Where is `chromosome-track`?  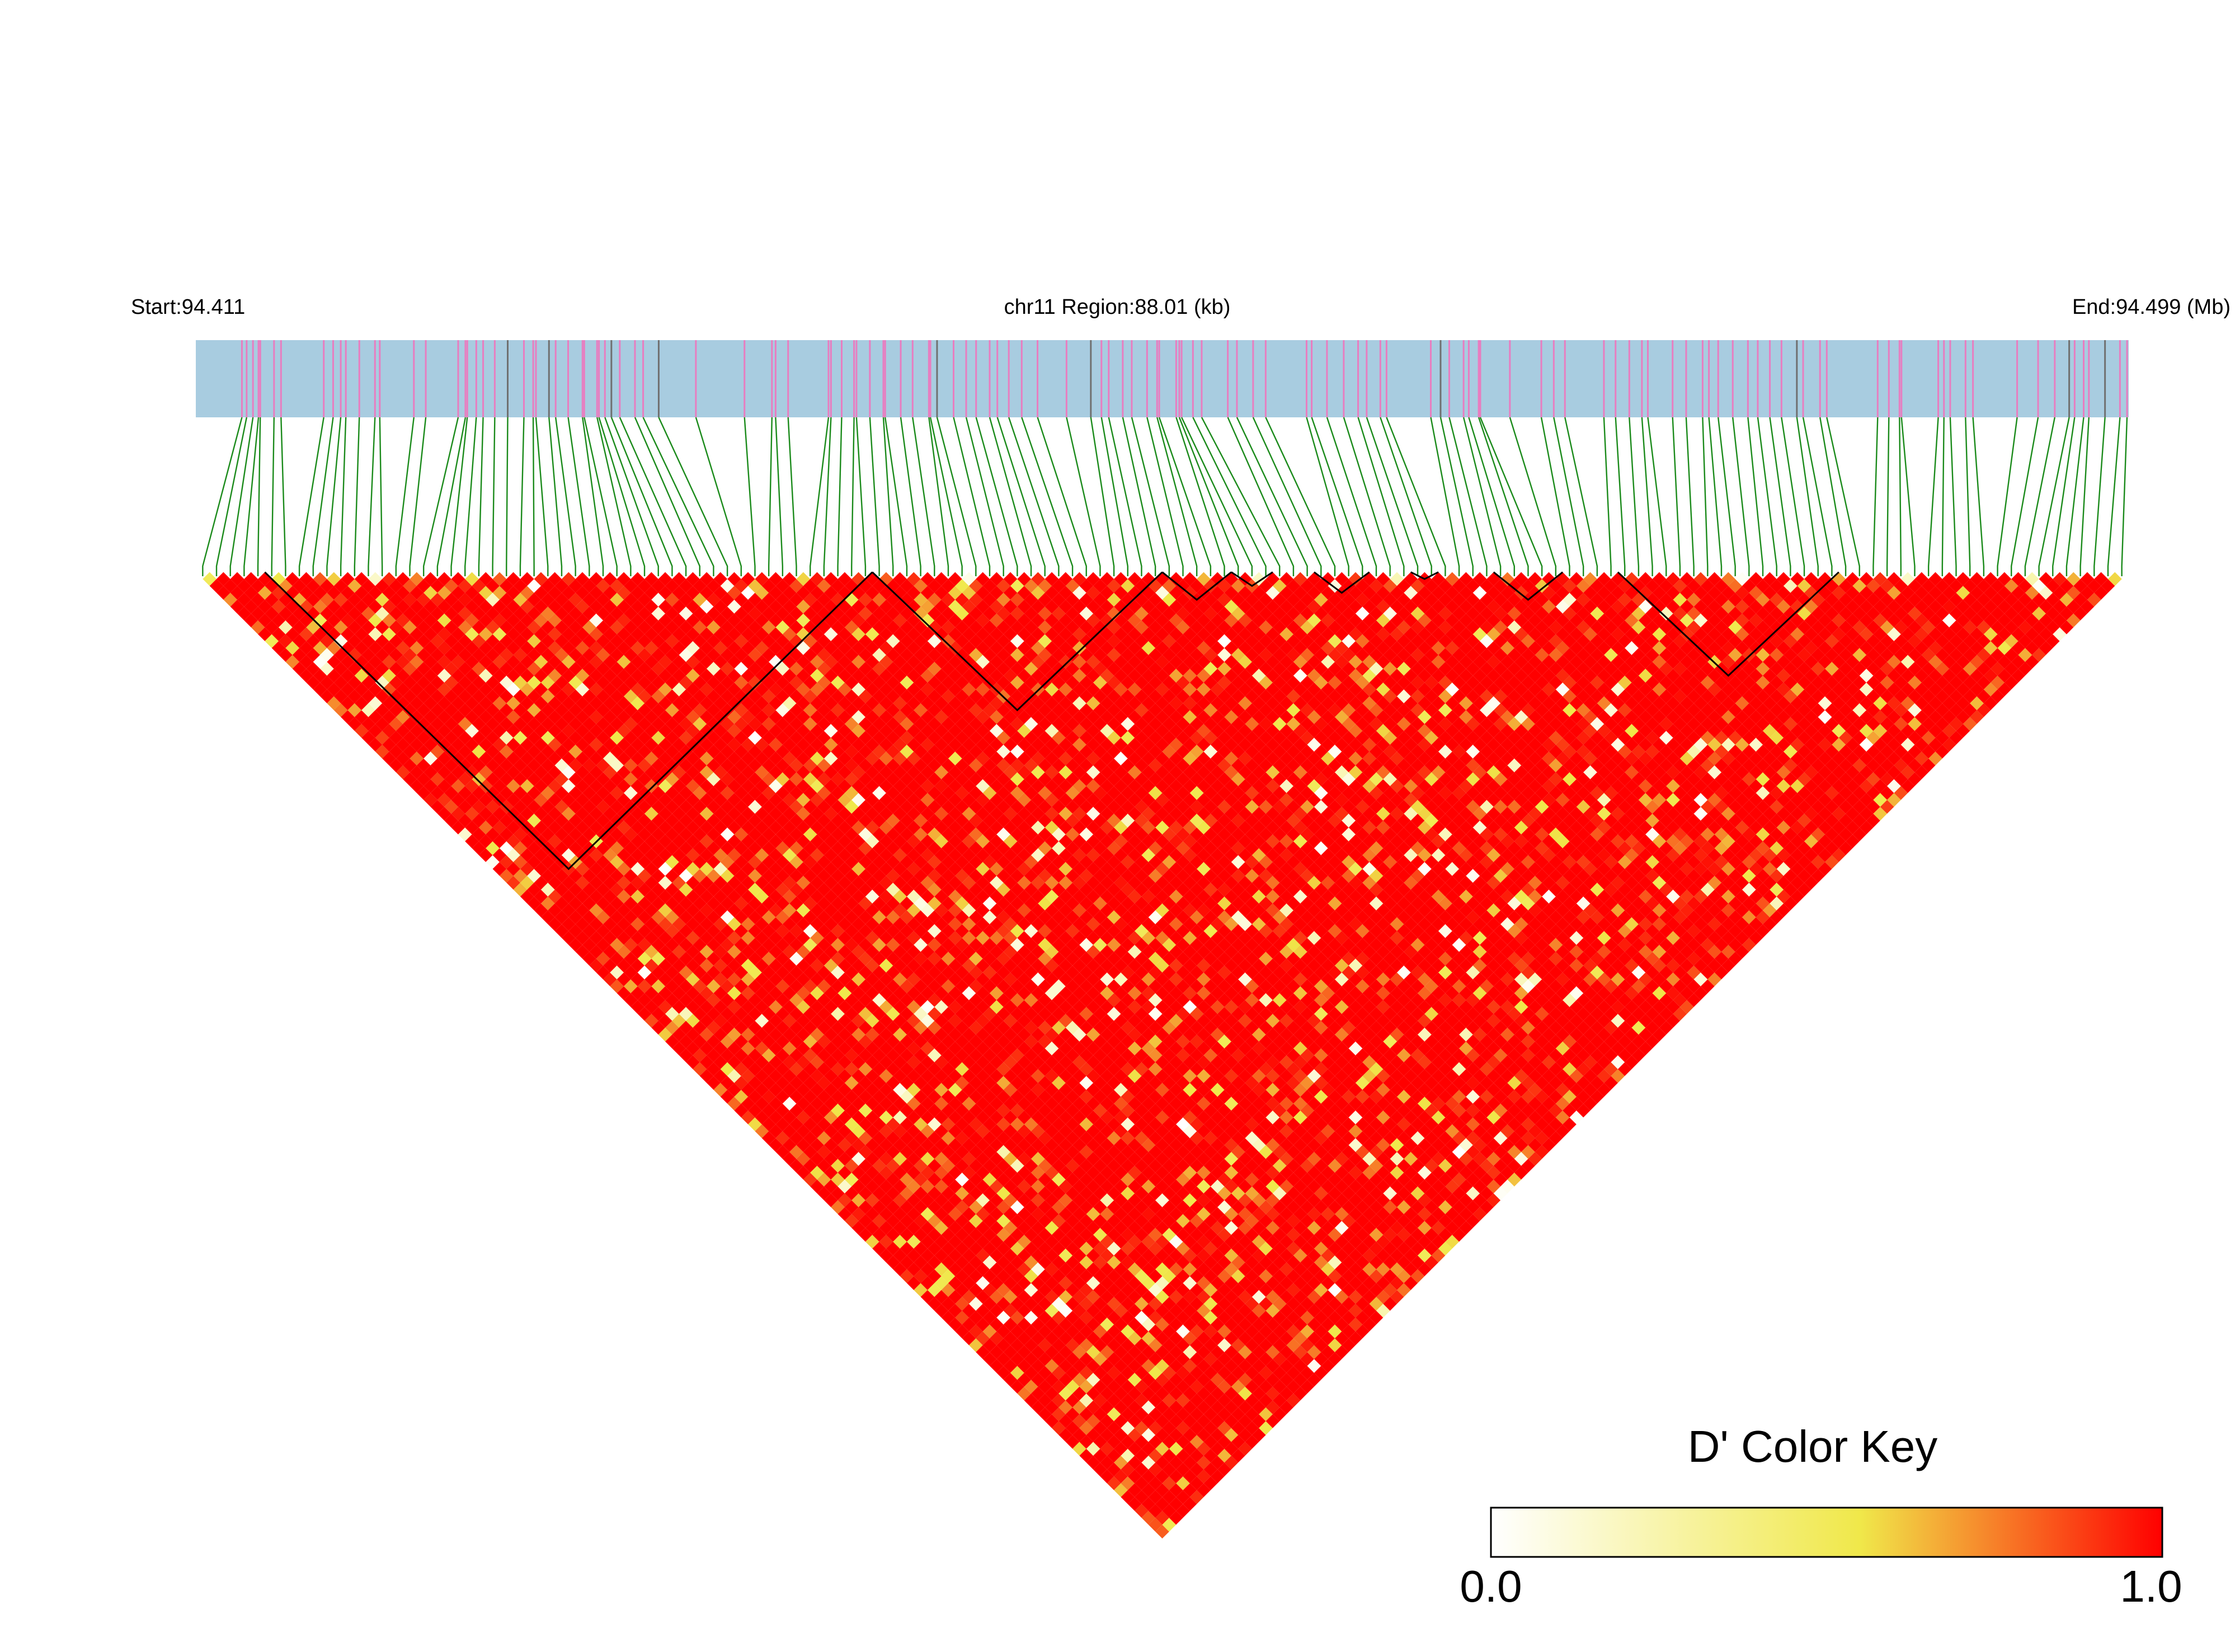 chromosome-track is located at coordinates (1162, 379).